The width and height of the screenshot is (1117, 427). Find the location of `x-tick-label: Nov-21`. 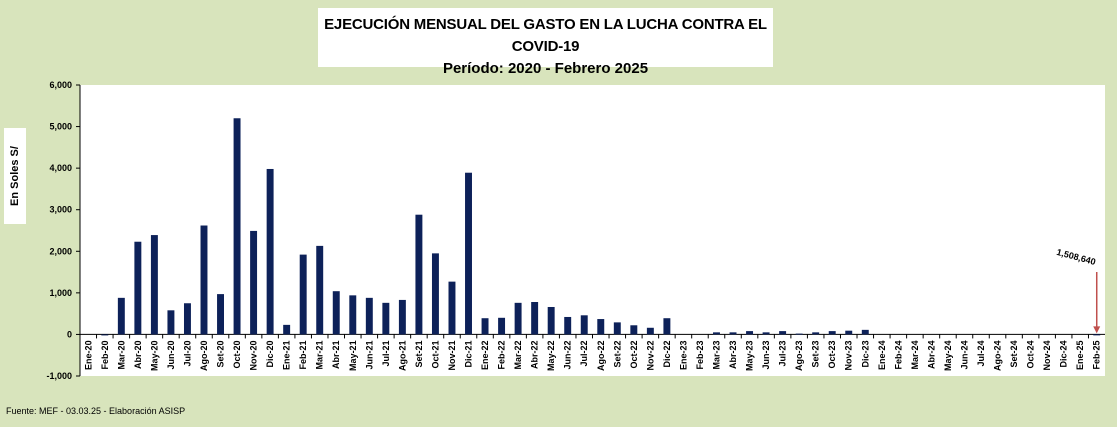

x-tick-label: Nov-21 is located at coordinates (452, 355).